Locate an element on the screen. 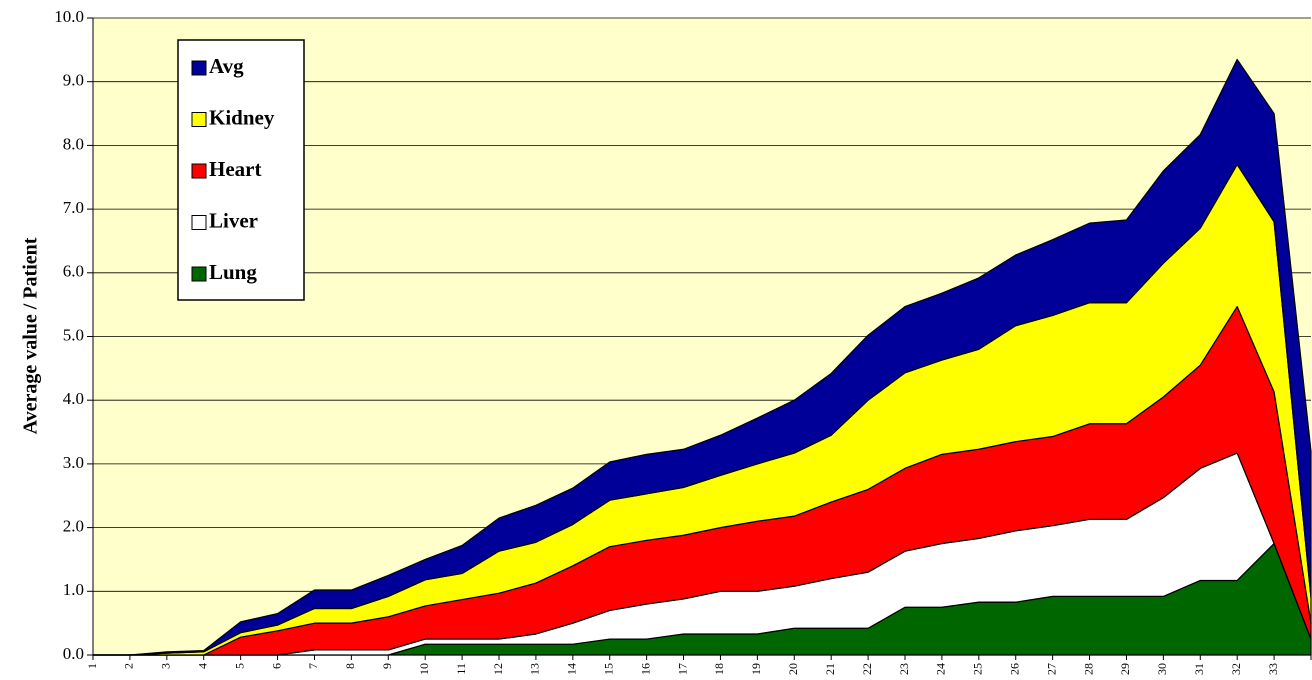 Image resolution: width=1312 pixels, height=680 pixels. x-tick-label: 7 is located at coordinates (313, 666).